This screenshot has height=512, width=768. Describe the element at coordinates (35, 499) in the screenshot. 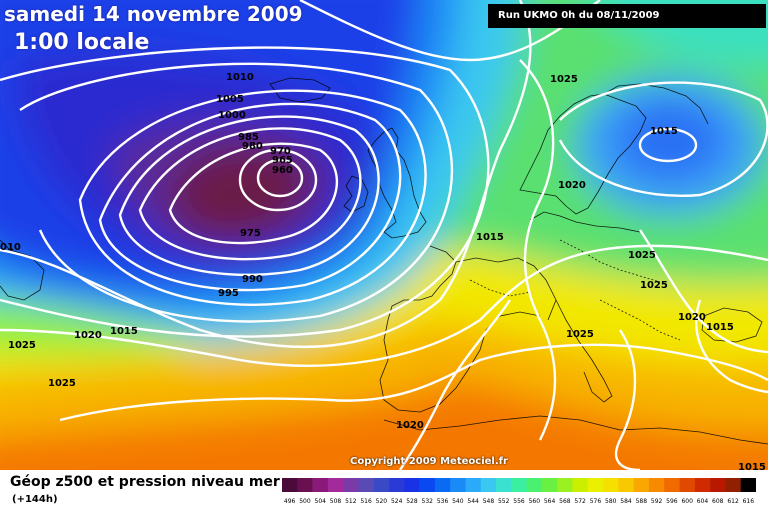

I see `forecast-hour: (+144h)` at that location.